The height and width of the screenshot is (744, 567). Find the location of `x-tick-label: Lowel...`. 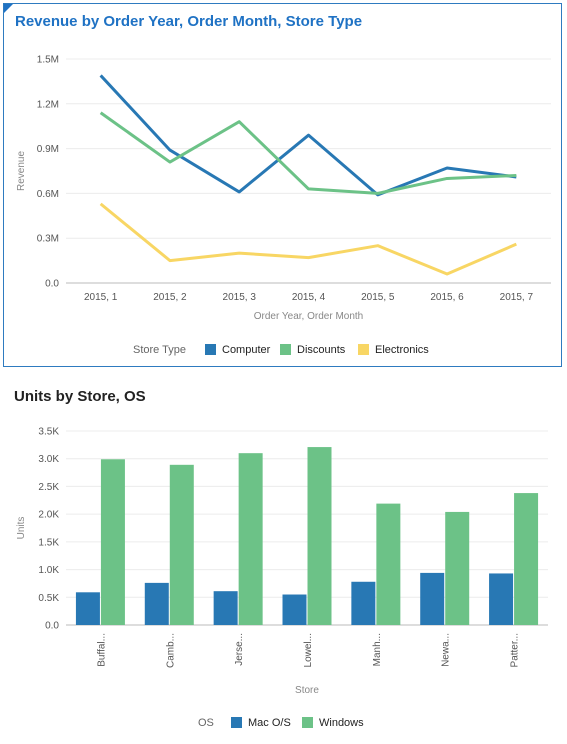

x-tick-label: Lowel... is located at coordinates (308, 650).